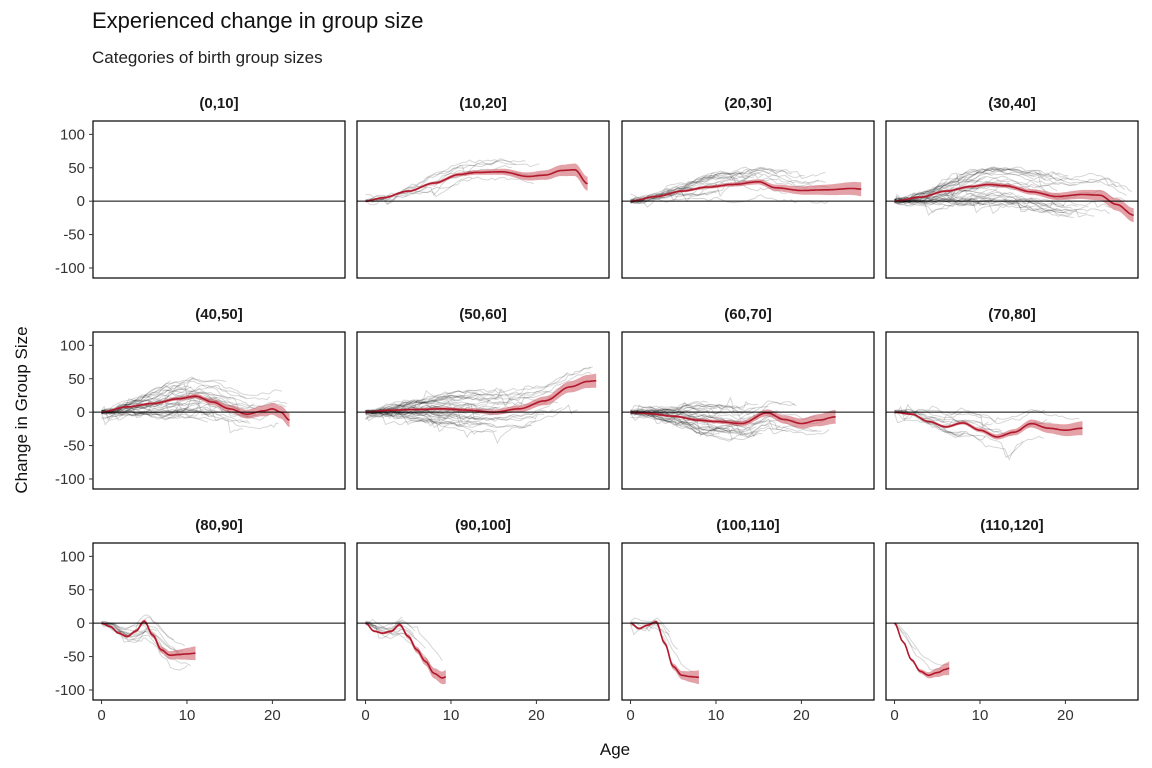  What do you see at coordinates (1012, 314) in the screenshot?
I see `facet-strip-label: (70,80]` at bounding box center [1012, 314].